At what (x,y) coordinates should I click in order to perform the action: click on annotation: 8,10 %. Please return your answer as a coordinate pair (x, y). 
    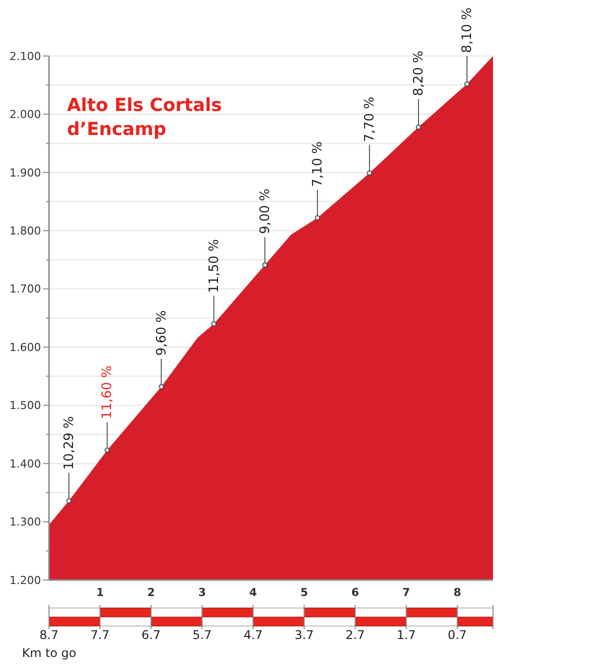
    Looking at the image, I should click on (467, 30).